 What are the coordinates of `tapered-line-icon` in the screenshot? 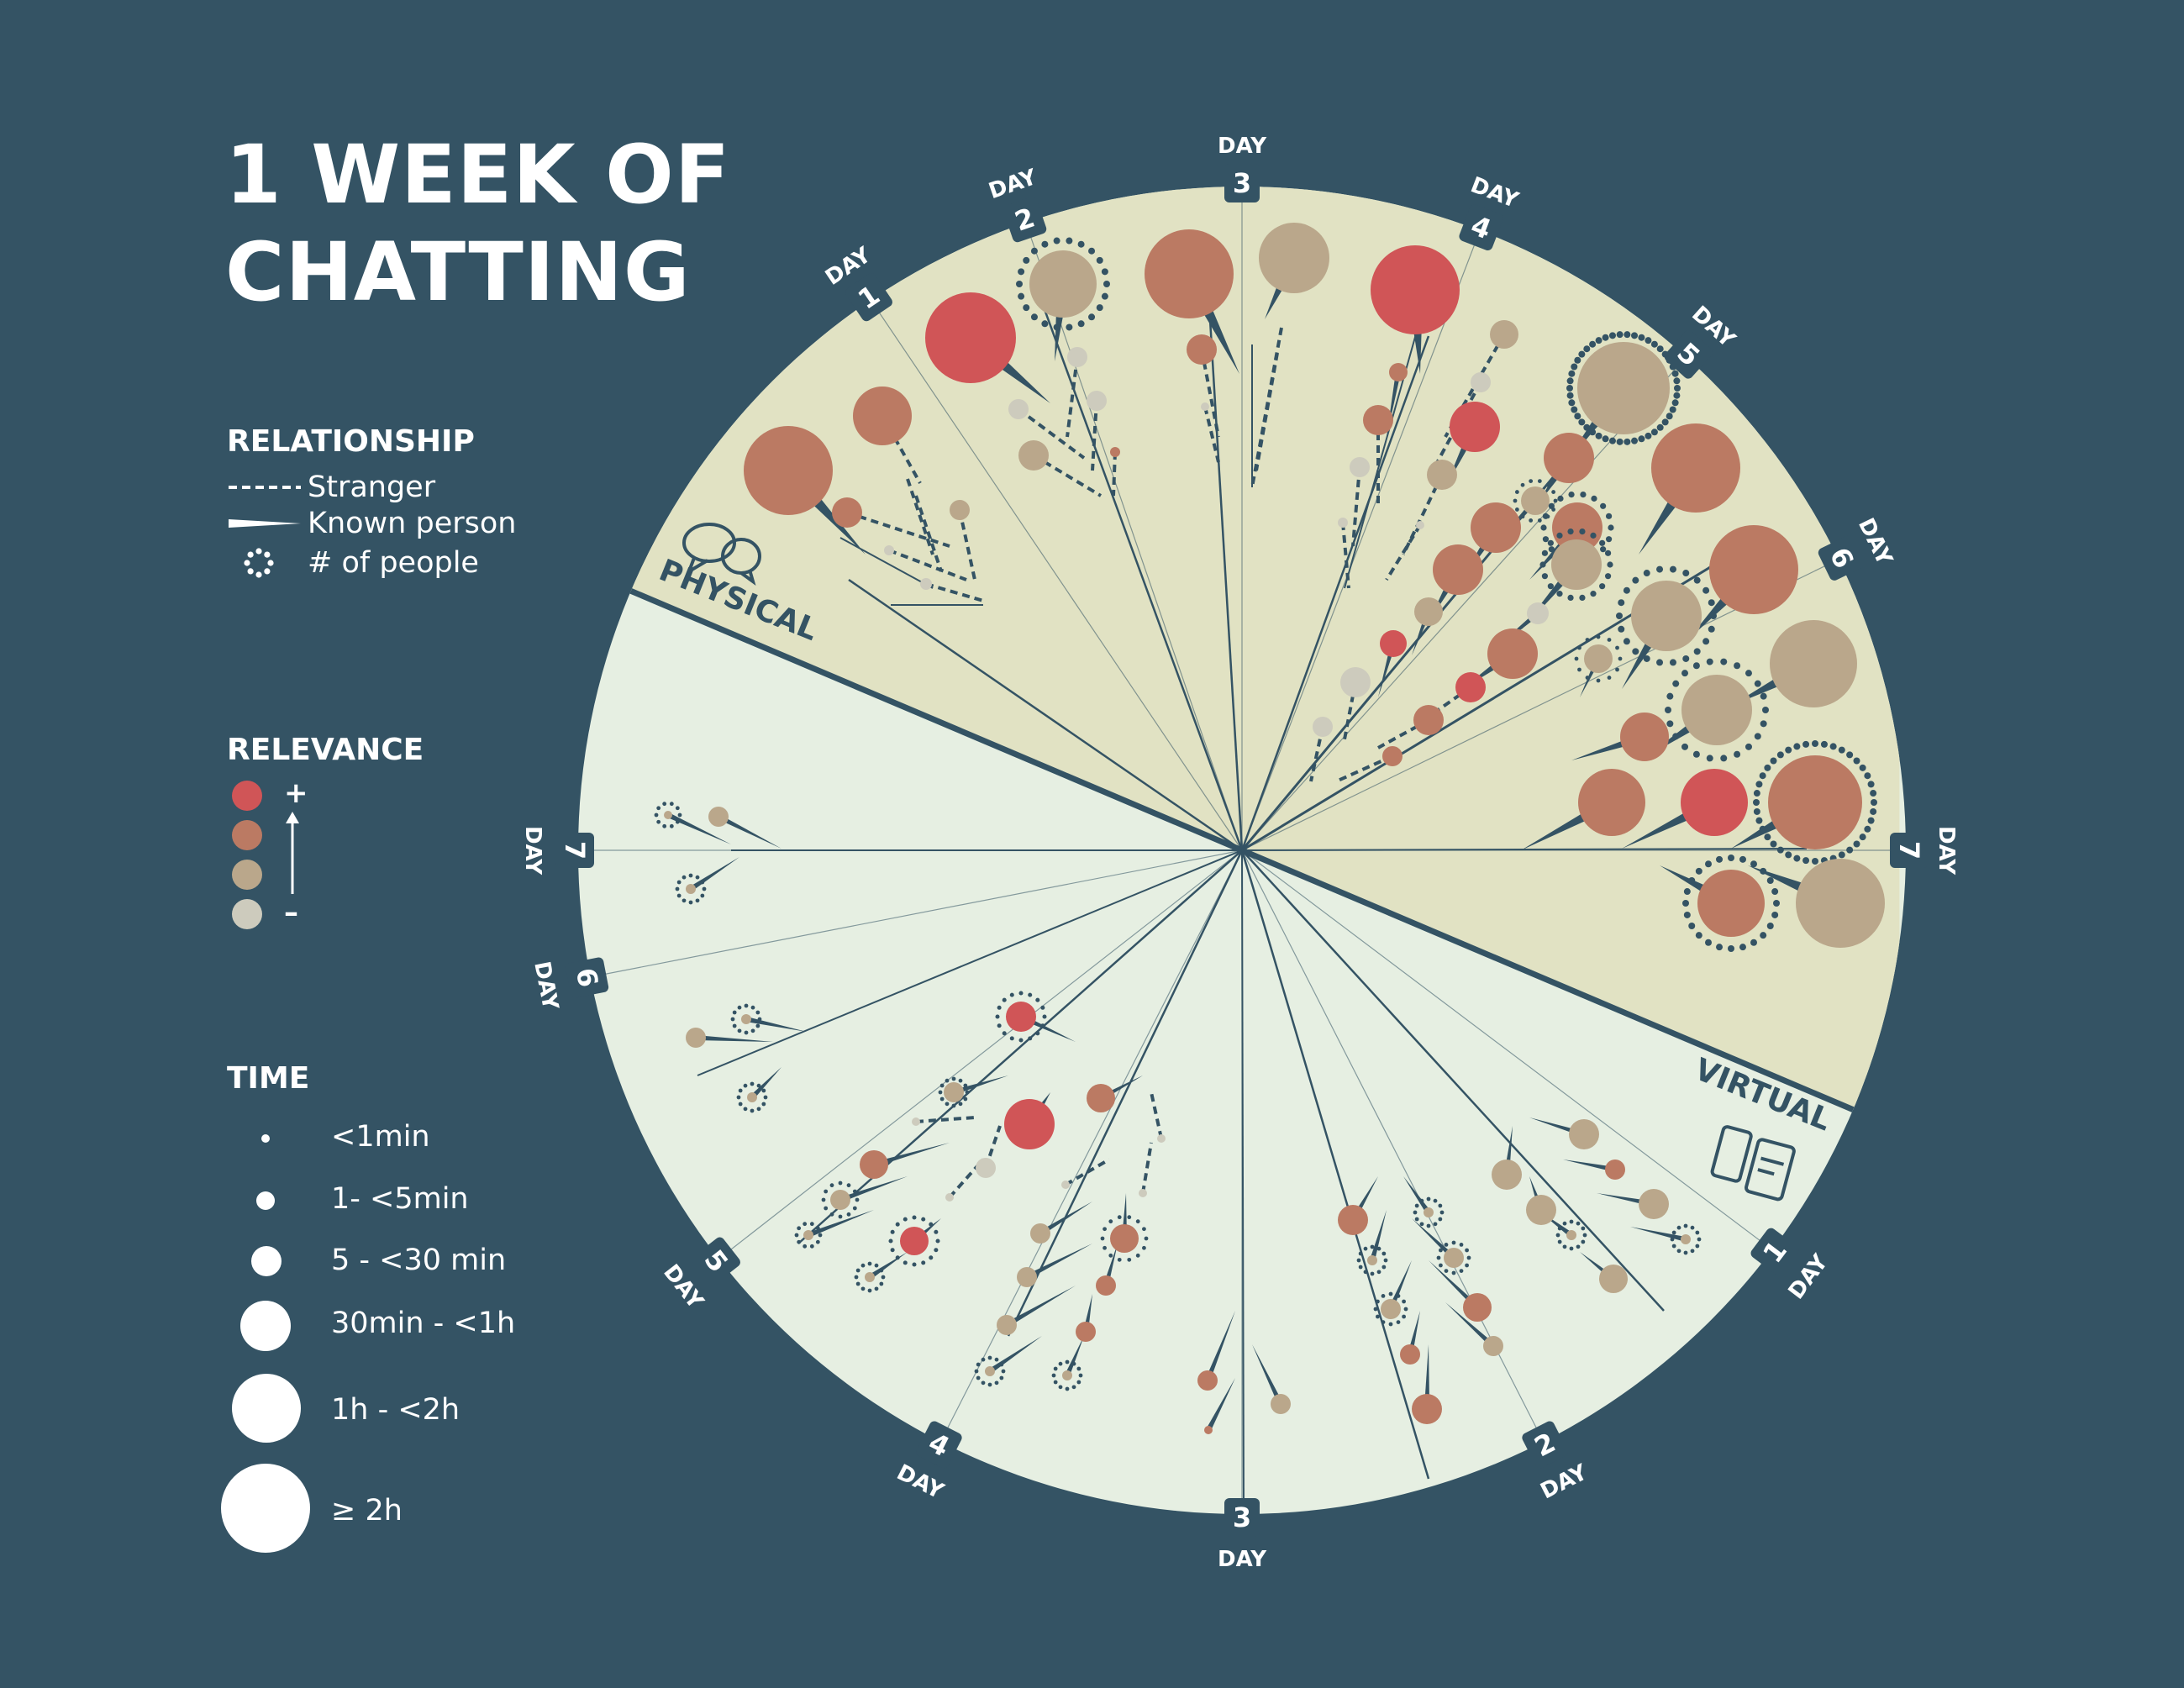 It's located at (273, 523).